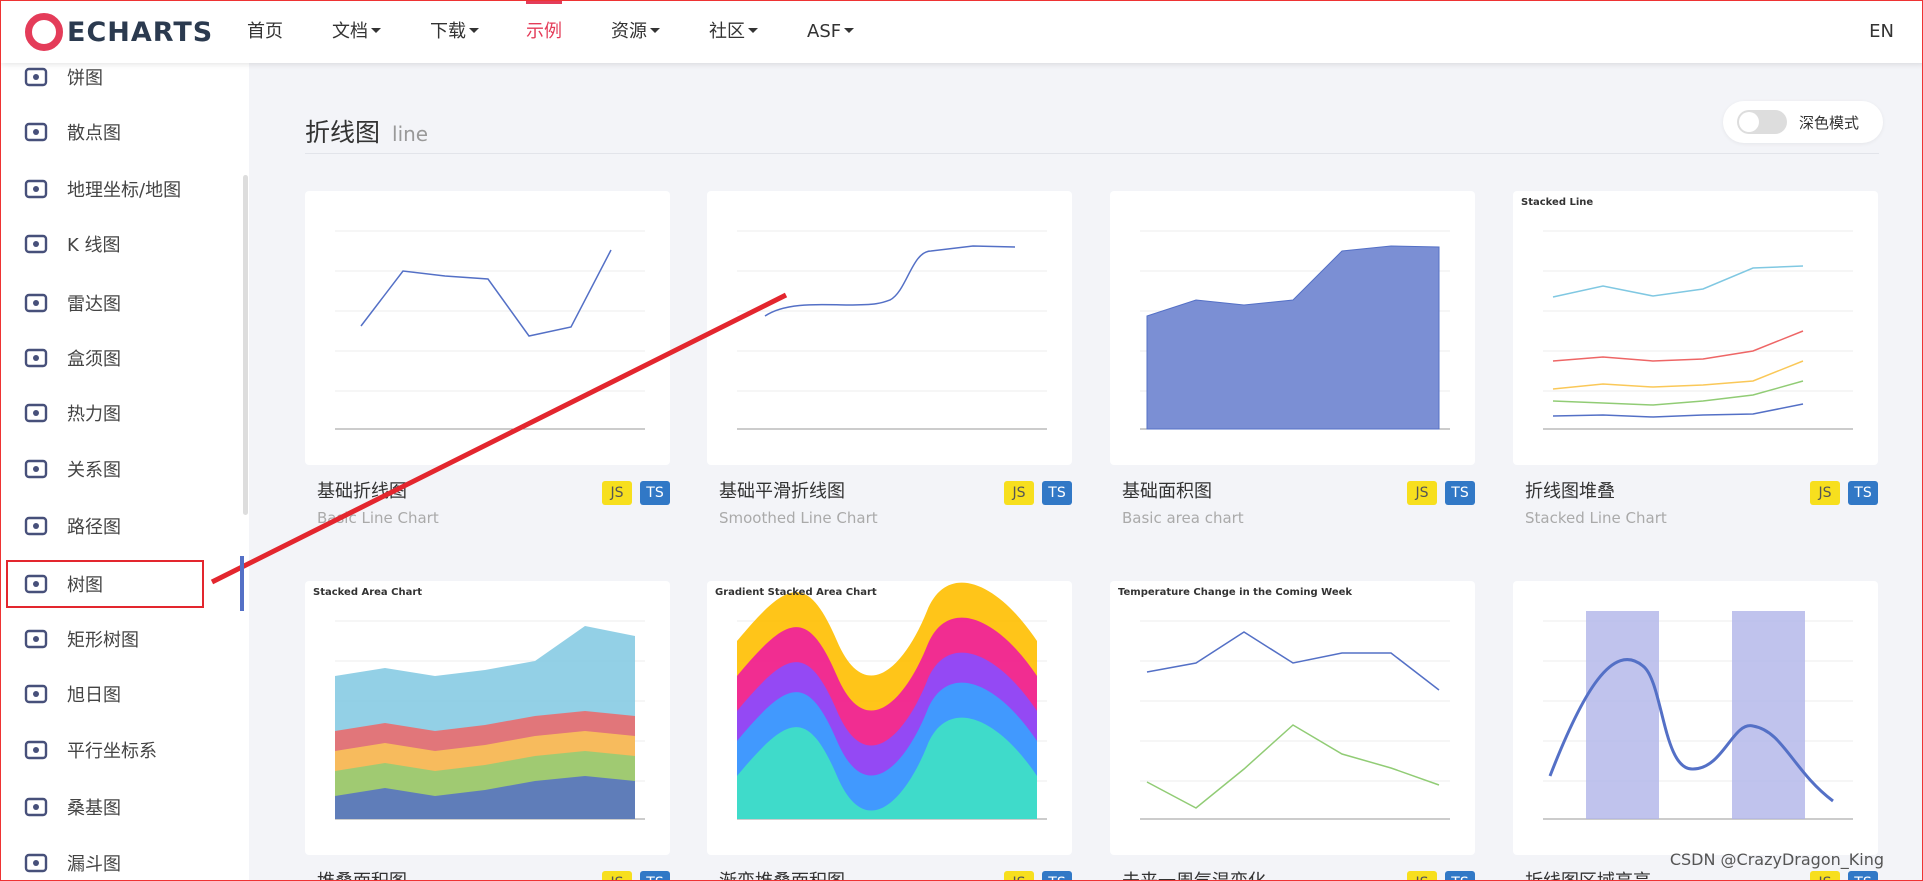 Image resolution: width=1923 pixels, height=881 pixels. Describe the element at coordinates (94, 245) in the screenshot. I see `sidebar-label: K 线图` at that location.